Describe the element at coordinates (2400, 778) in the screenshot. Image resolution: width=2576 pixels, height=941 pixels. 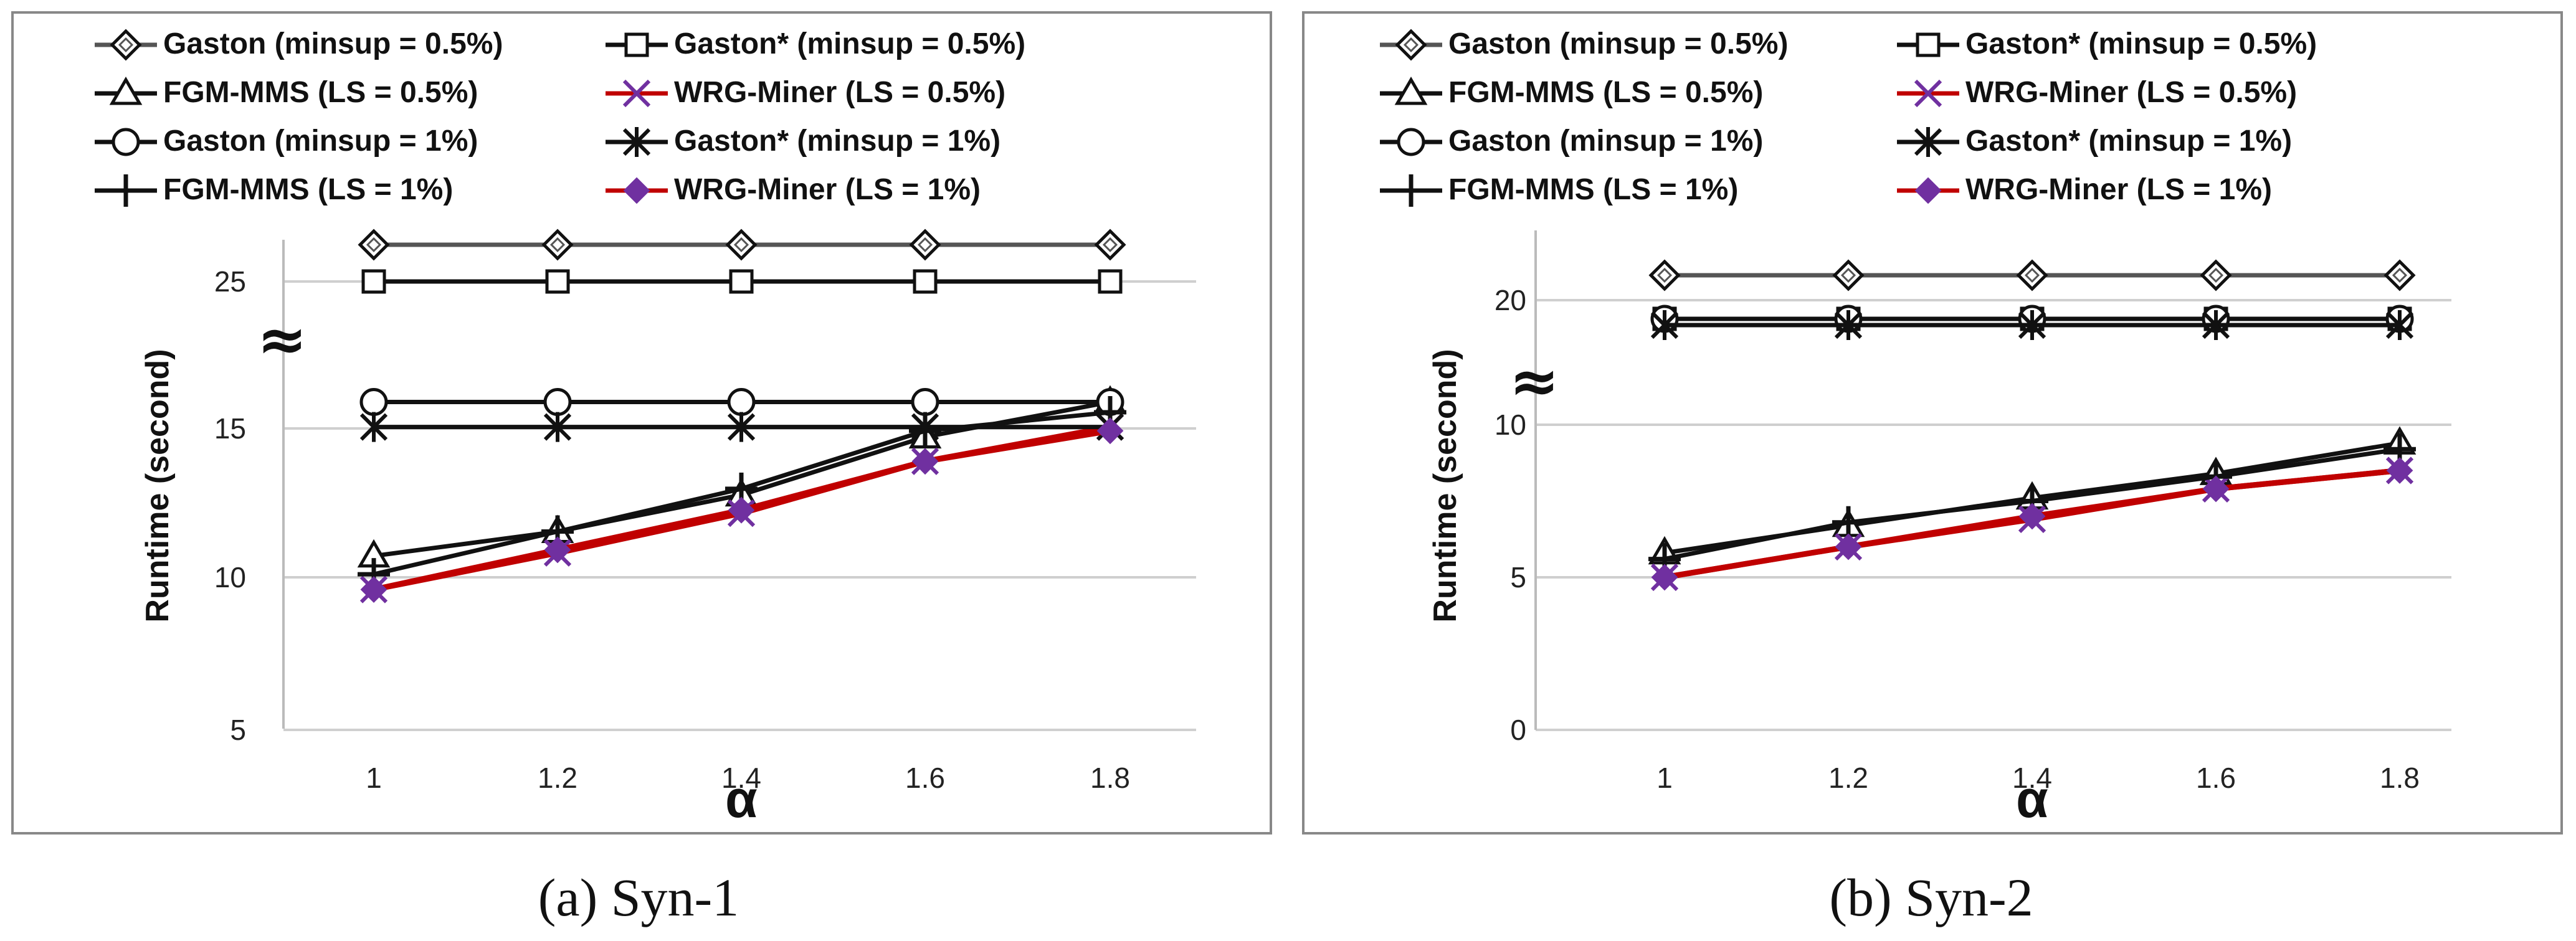
I see `x-tick-label: 1.8` at that location.